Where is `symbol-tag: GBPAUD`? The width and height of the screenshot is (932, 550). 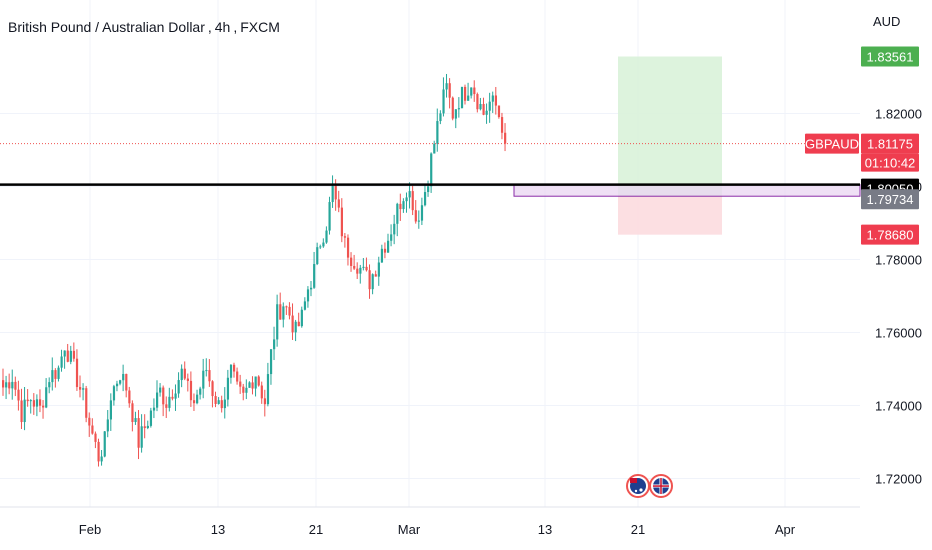 symbol-tag: GBPAUD is located at coordinates (832, 143).